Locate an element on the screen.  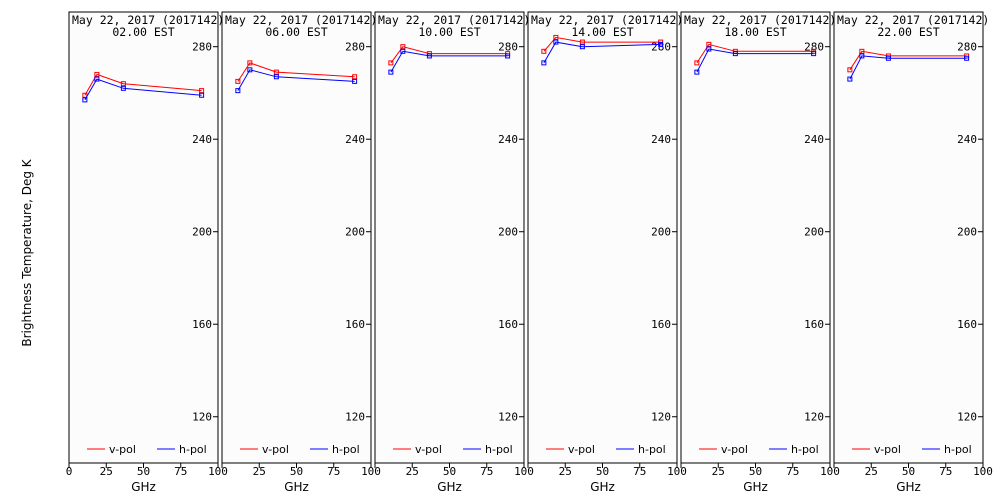
panel-title-time: 22.00 EST is located at coordinates (908, 32).